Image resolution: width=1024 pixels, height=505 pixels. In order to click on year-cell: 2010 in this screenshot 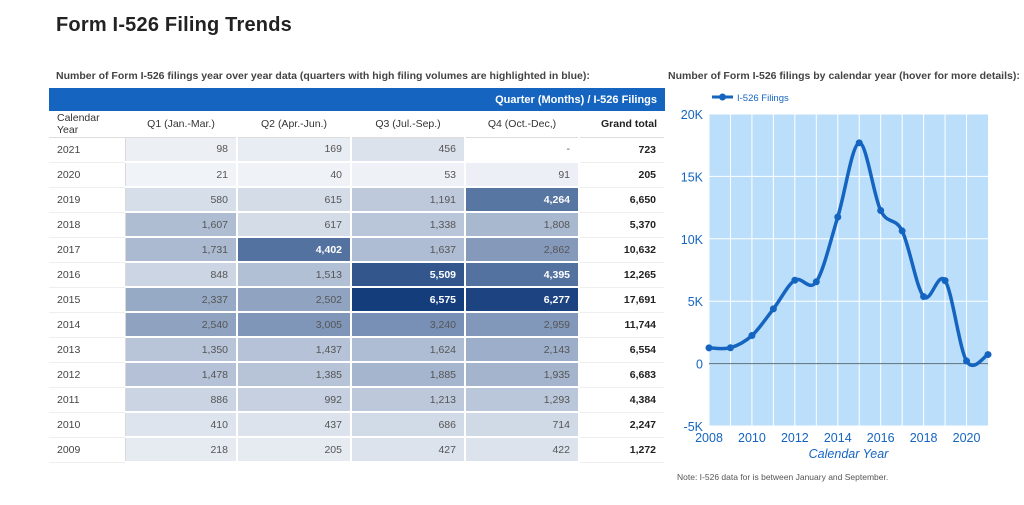, I will do `click(87, 425)`.